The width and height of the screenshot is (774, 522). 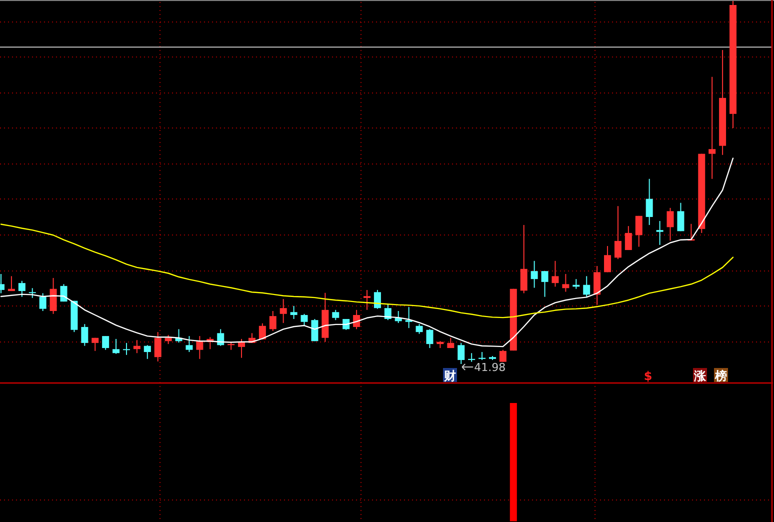 I want to click on text: 榜, so click(x=720, y=376).